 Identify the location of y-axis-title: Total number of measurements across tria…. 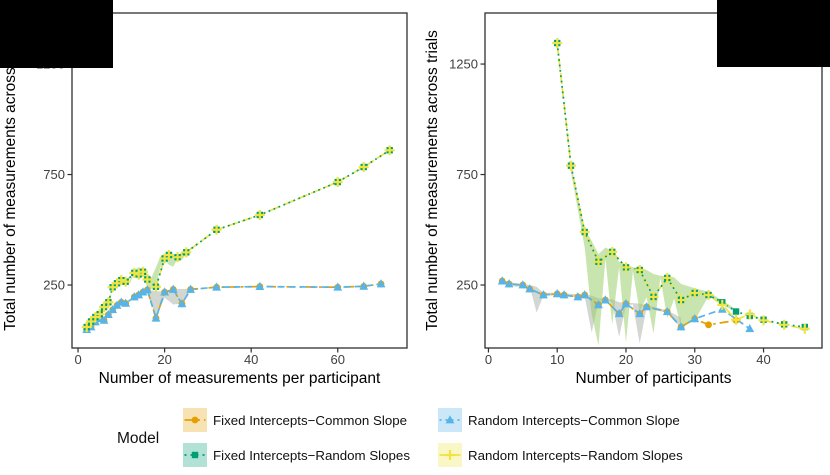
(10, 180).